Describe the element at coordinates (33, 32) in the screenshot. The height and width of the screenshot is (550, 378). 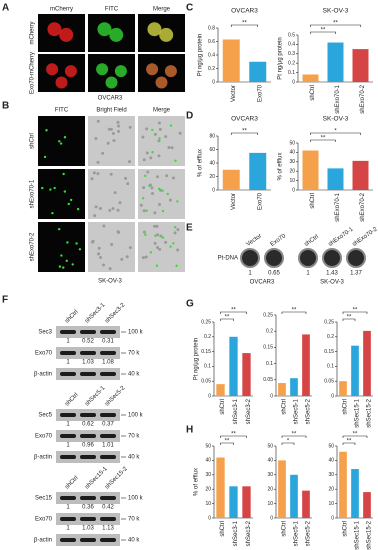
I see `row-label: mCherry` at that location.